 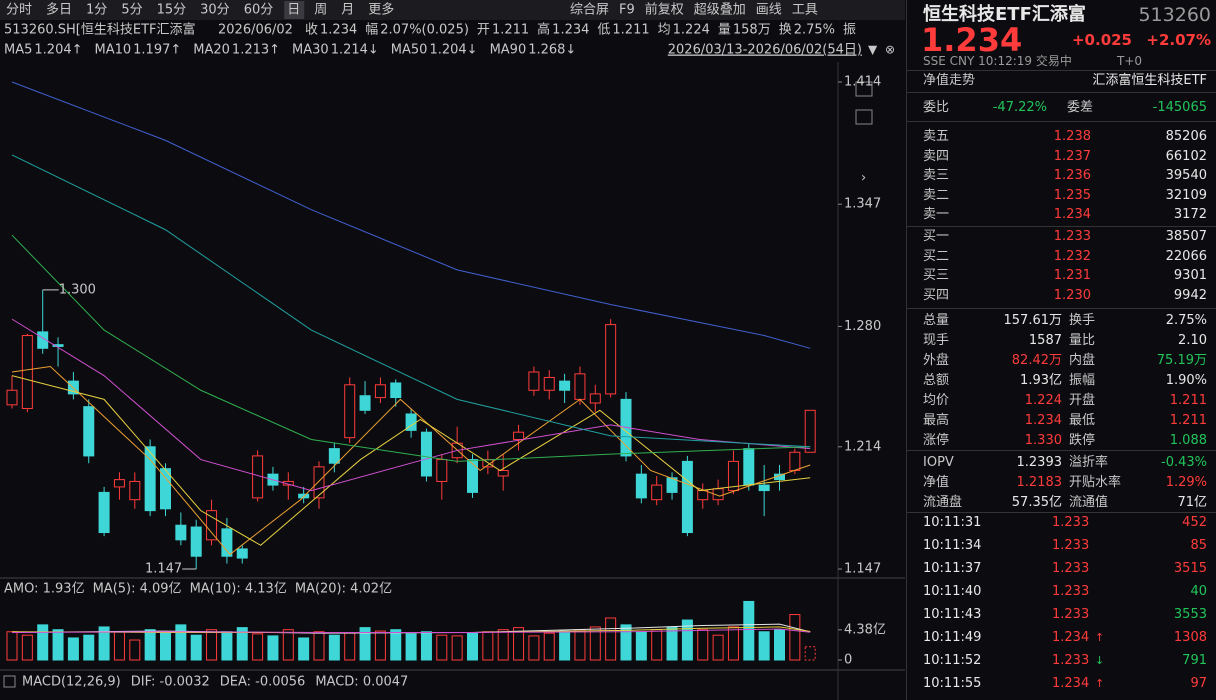 I want to click on stat-value: 157.61万, so click(x=1033, y=320).